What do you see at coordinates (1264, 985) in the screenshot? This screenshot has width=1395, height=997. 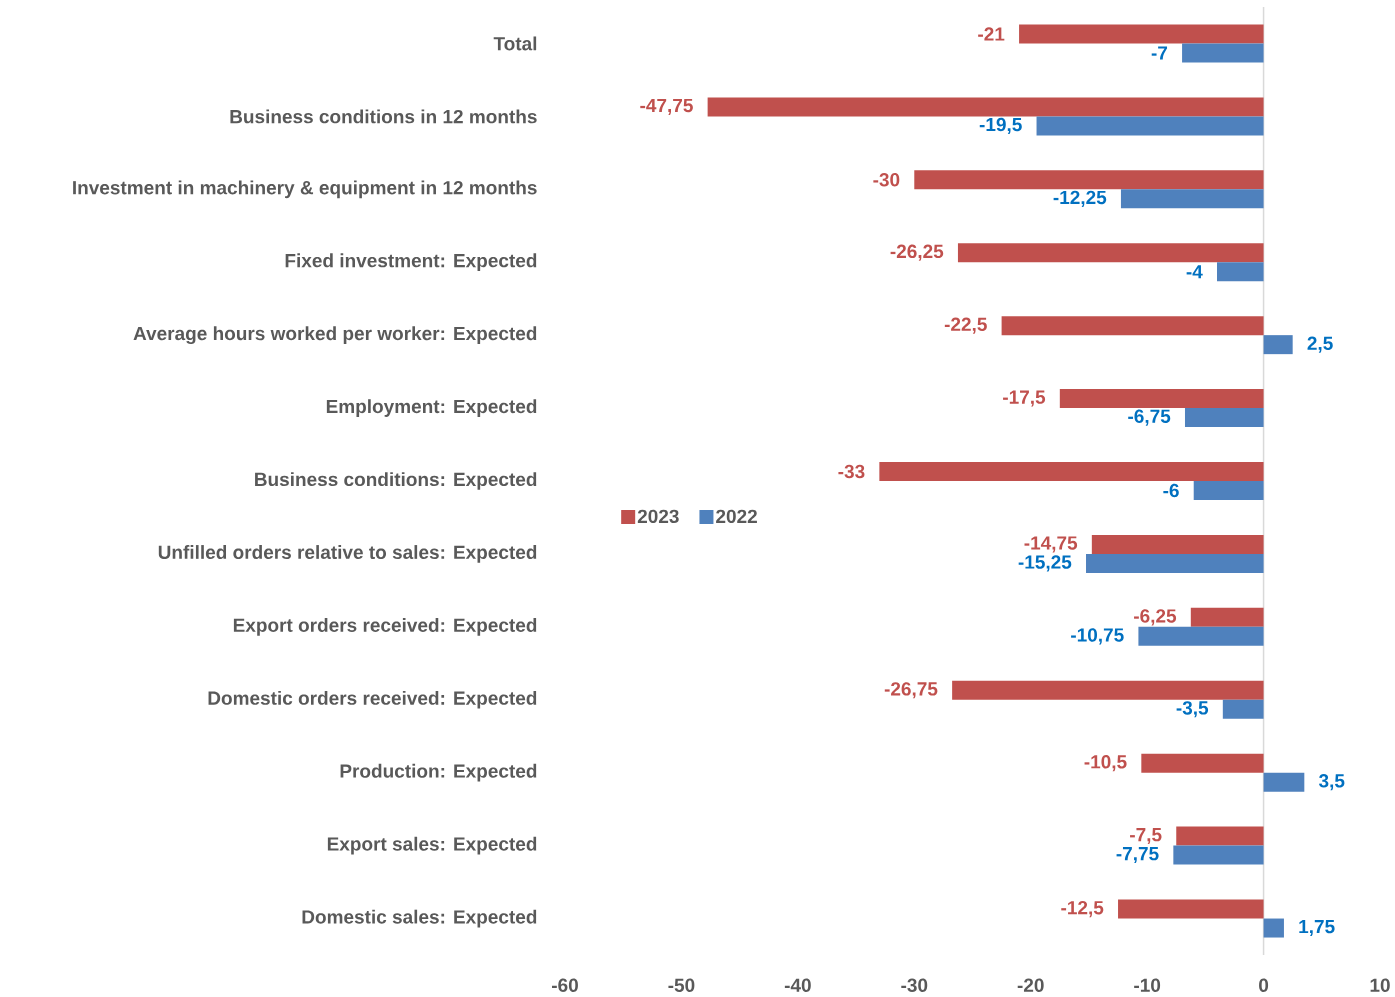 I see `x-tick-label: 0` at bounding box center [1264, 985].